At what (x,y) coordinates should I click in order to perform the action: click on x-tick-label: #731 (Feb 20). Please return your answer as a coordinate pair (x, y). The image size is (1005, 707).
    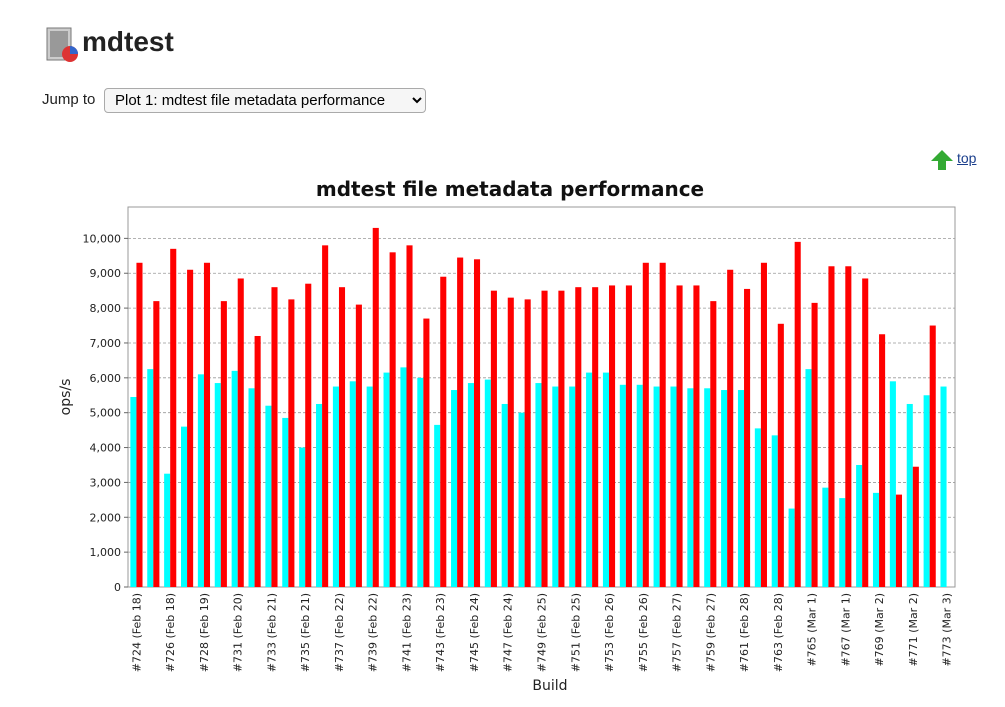
    Looking at the image, I should click on (238, 632).